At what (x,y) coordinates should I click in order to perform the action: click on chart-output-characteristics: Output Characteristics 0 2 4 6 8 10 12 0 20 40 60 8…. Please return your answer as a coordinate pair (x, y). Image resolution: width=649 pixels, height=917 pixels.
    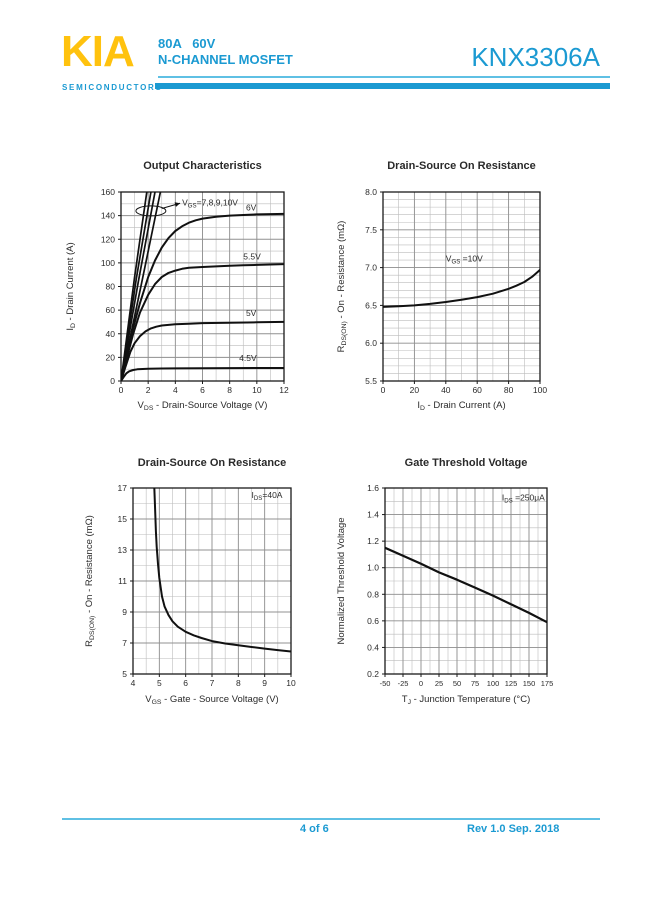
    Looking at the image, I should click on (177, 289).